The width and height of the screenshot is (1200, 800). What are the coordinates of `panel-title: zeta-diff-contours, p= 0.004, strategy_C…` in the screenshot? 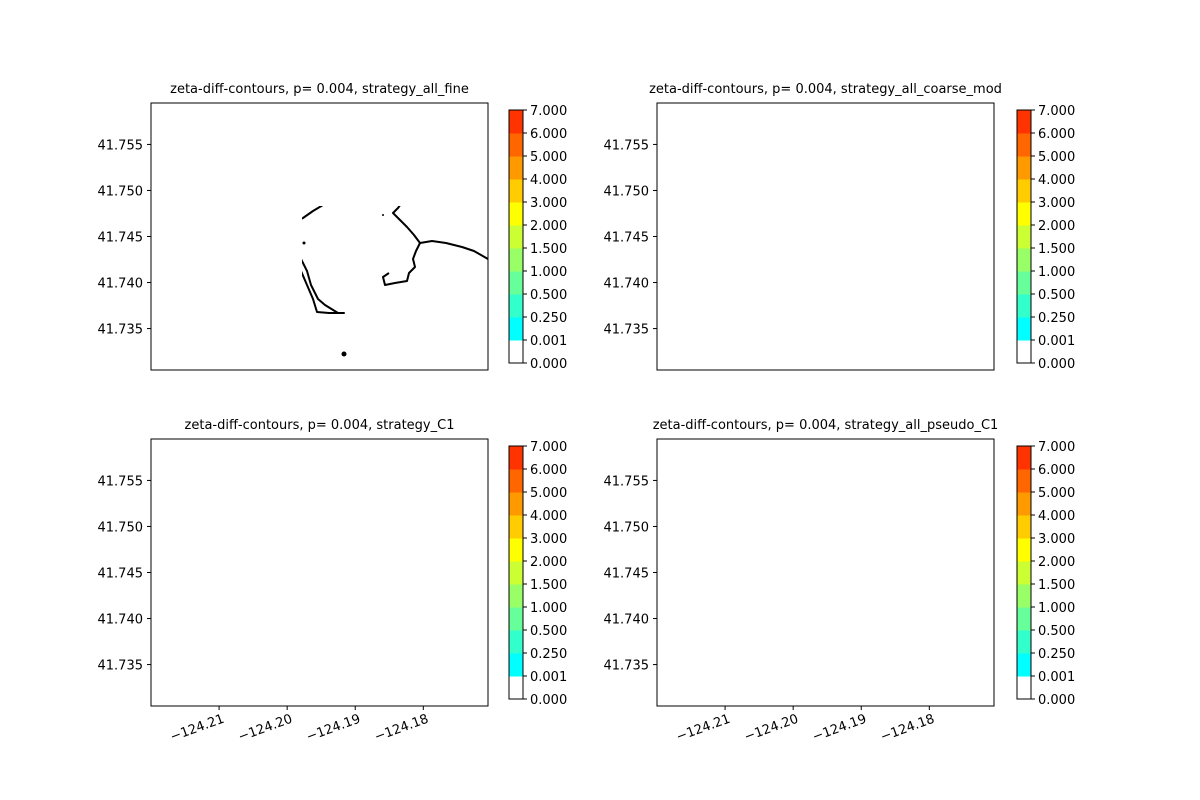 It's located at (320, 425).